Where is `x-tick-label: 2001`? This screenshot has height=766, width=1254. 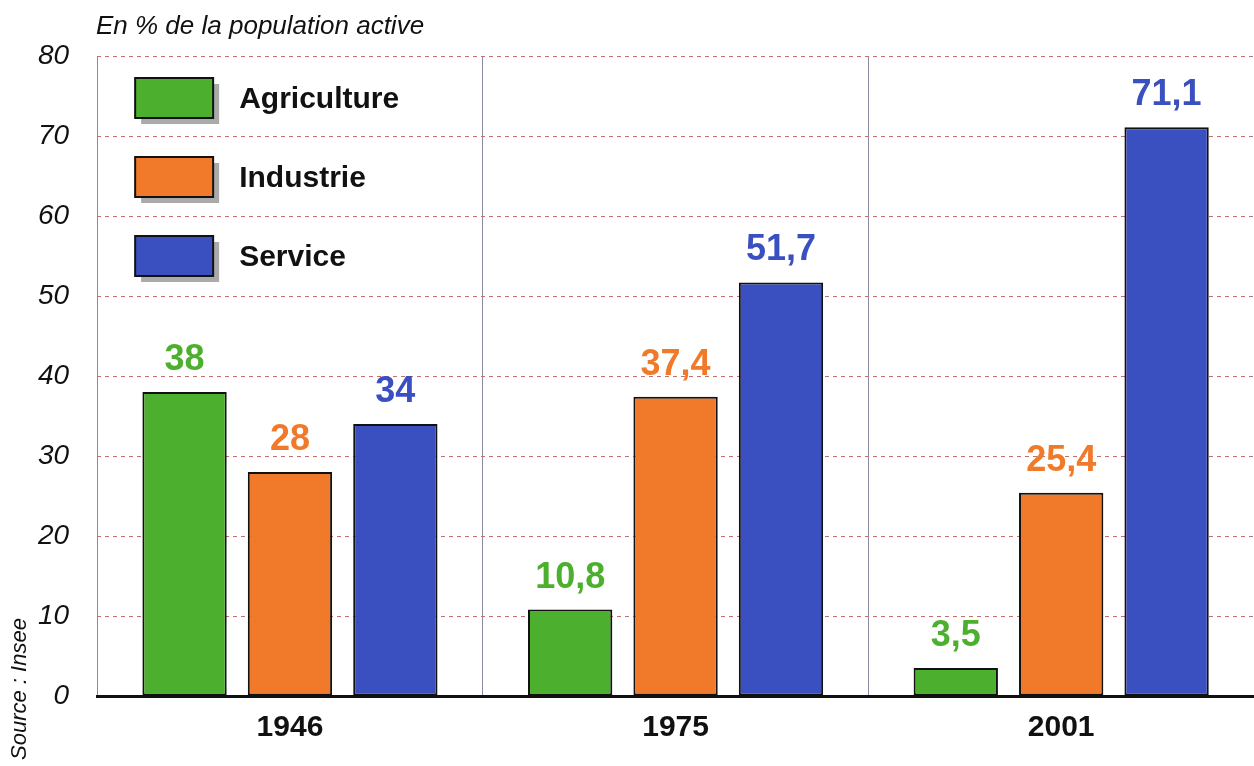
x-tick-label: 2001 is located at coordinates (1061, 726).